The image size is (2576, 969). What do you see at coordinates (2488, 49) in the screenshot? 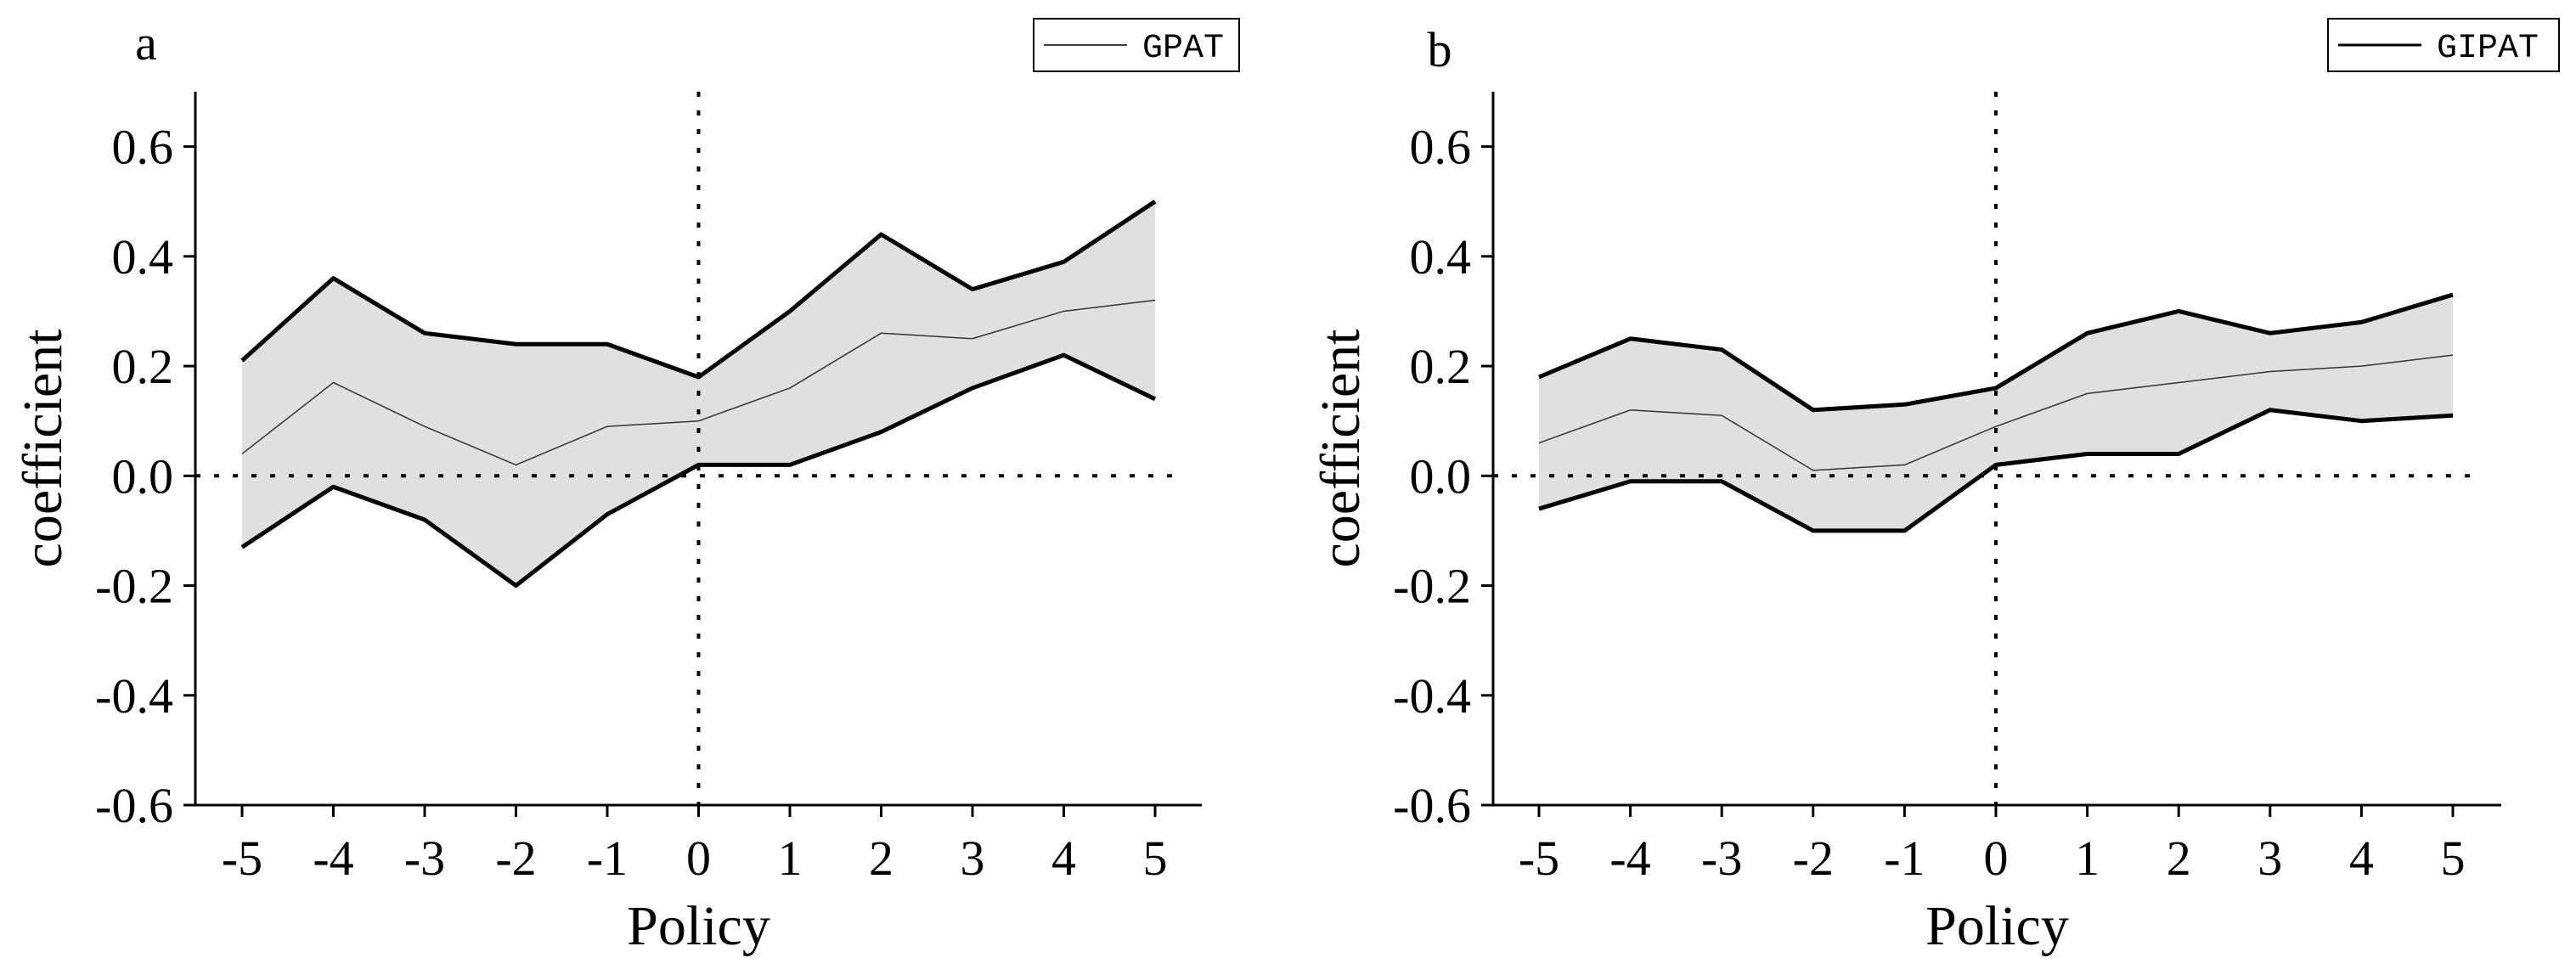
I see `legend-label: GIPAT` at bounding box center [2488, 49].